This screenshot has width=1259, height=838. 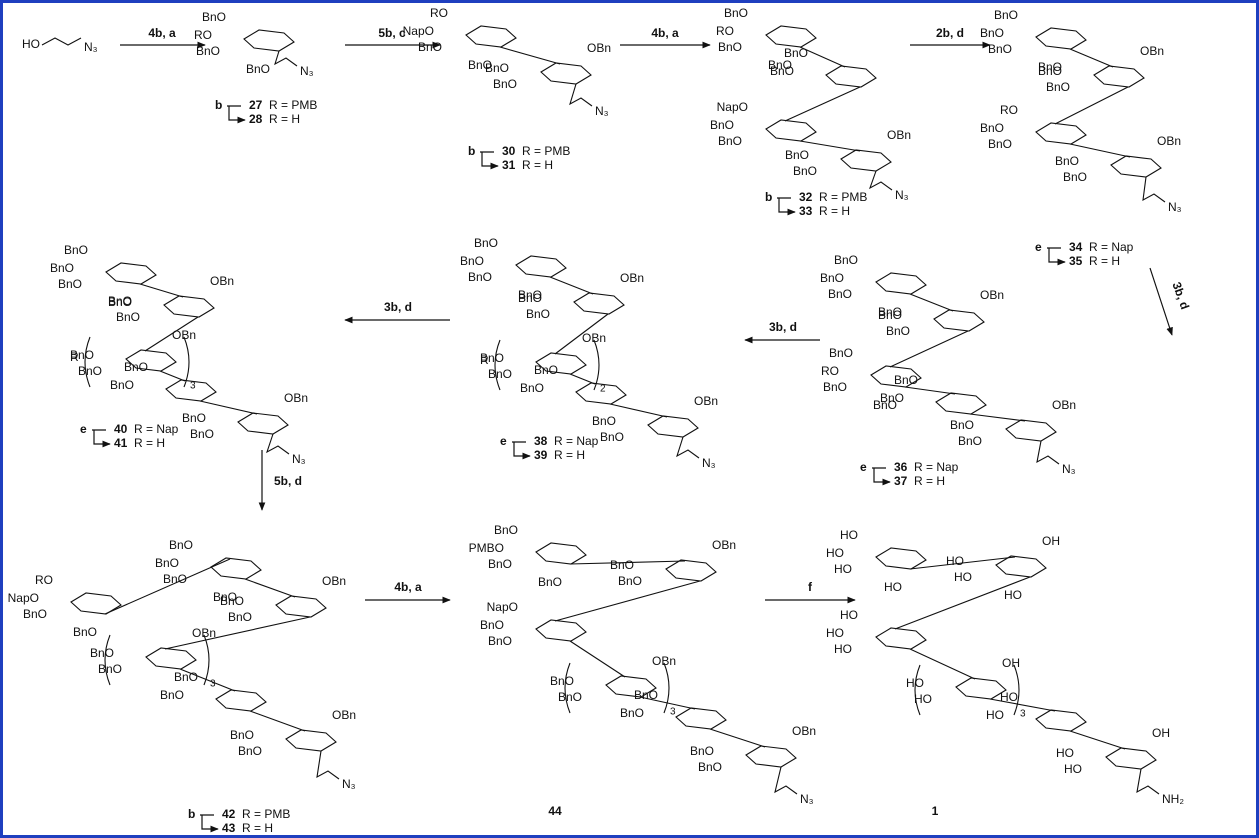 What do you see at coordinates (1076, 247) in the screenshot?
I see `compound-number: 34` at bounding box center [1076, 247].